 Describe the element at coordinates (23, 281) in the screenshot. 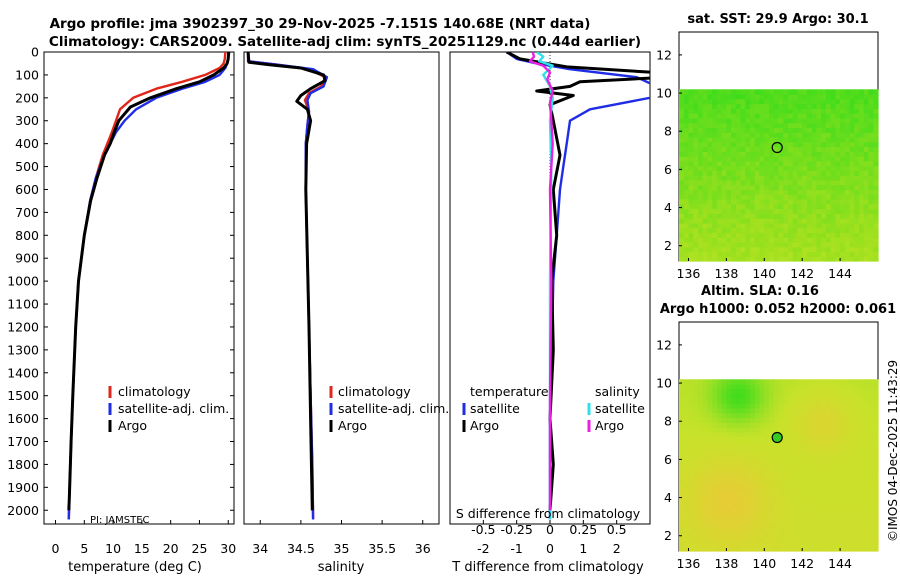

I see `depth-tick-label: 1000` at that location.